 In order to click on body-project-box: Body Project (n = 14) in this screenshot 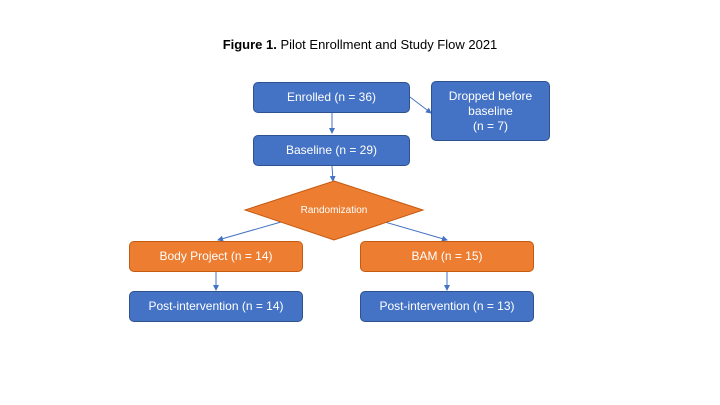, I will do `click(216, 256)`.